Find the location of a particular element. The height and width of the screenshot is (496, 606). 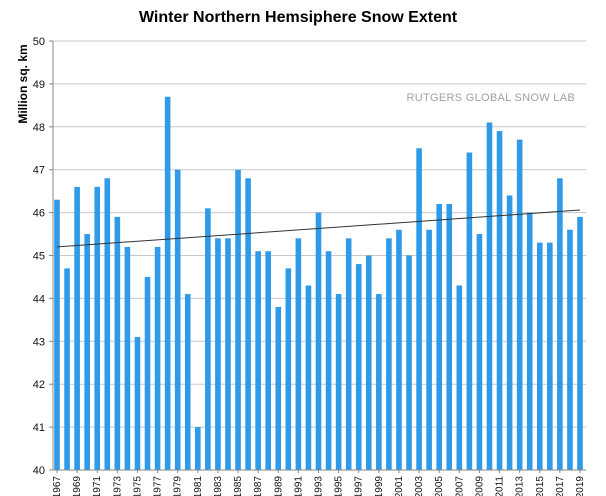

x-tick-label-1995: 1995 is located at coordinates (339, 486).